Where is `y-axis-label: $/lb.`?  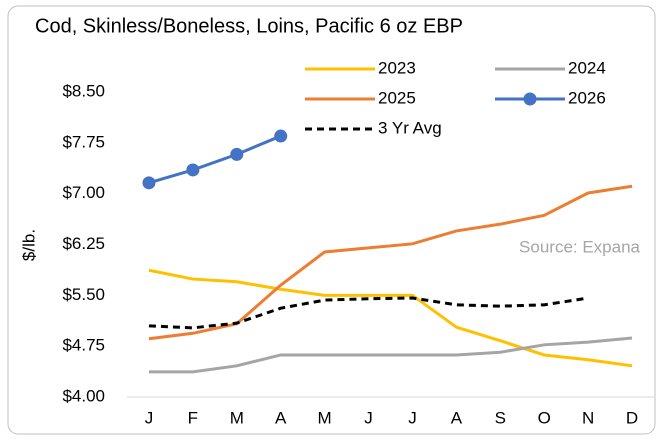 y-axis-label: $/lb. is located at coordinates (28, 245).